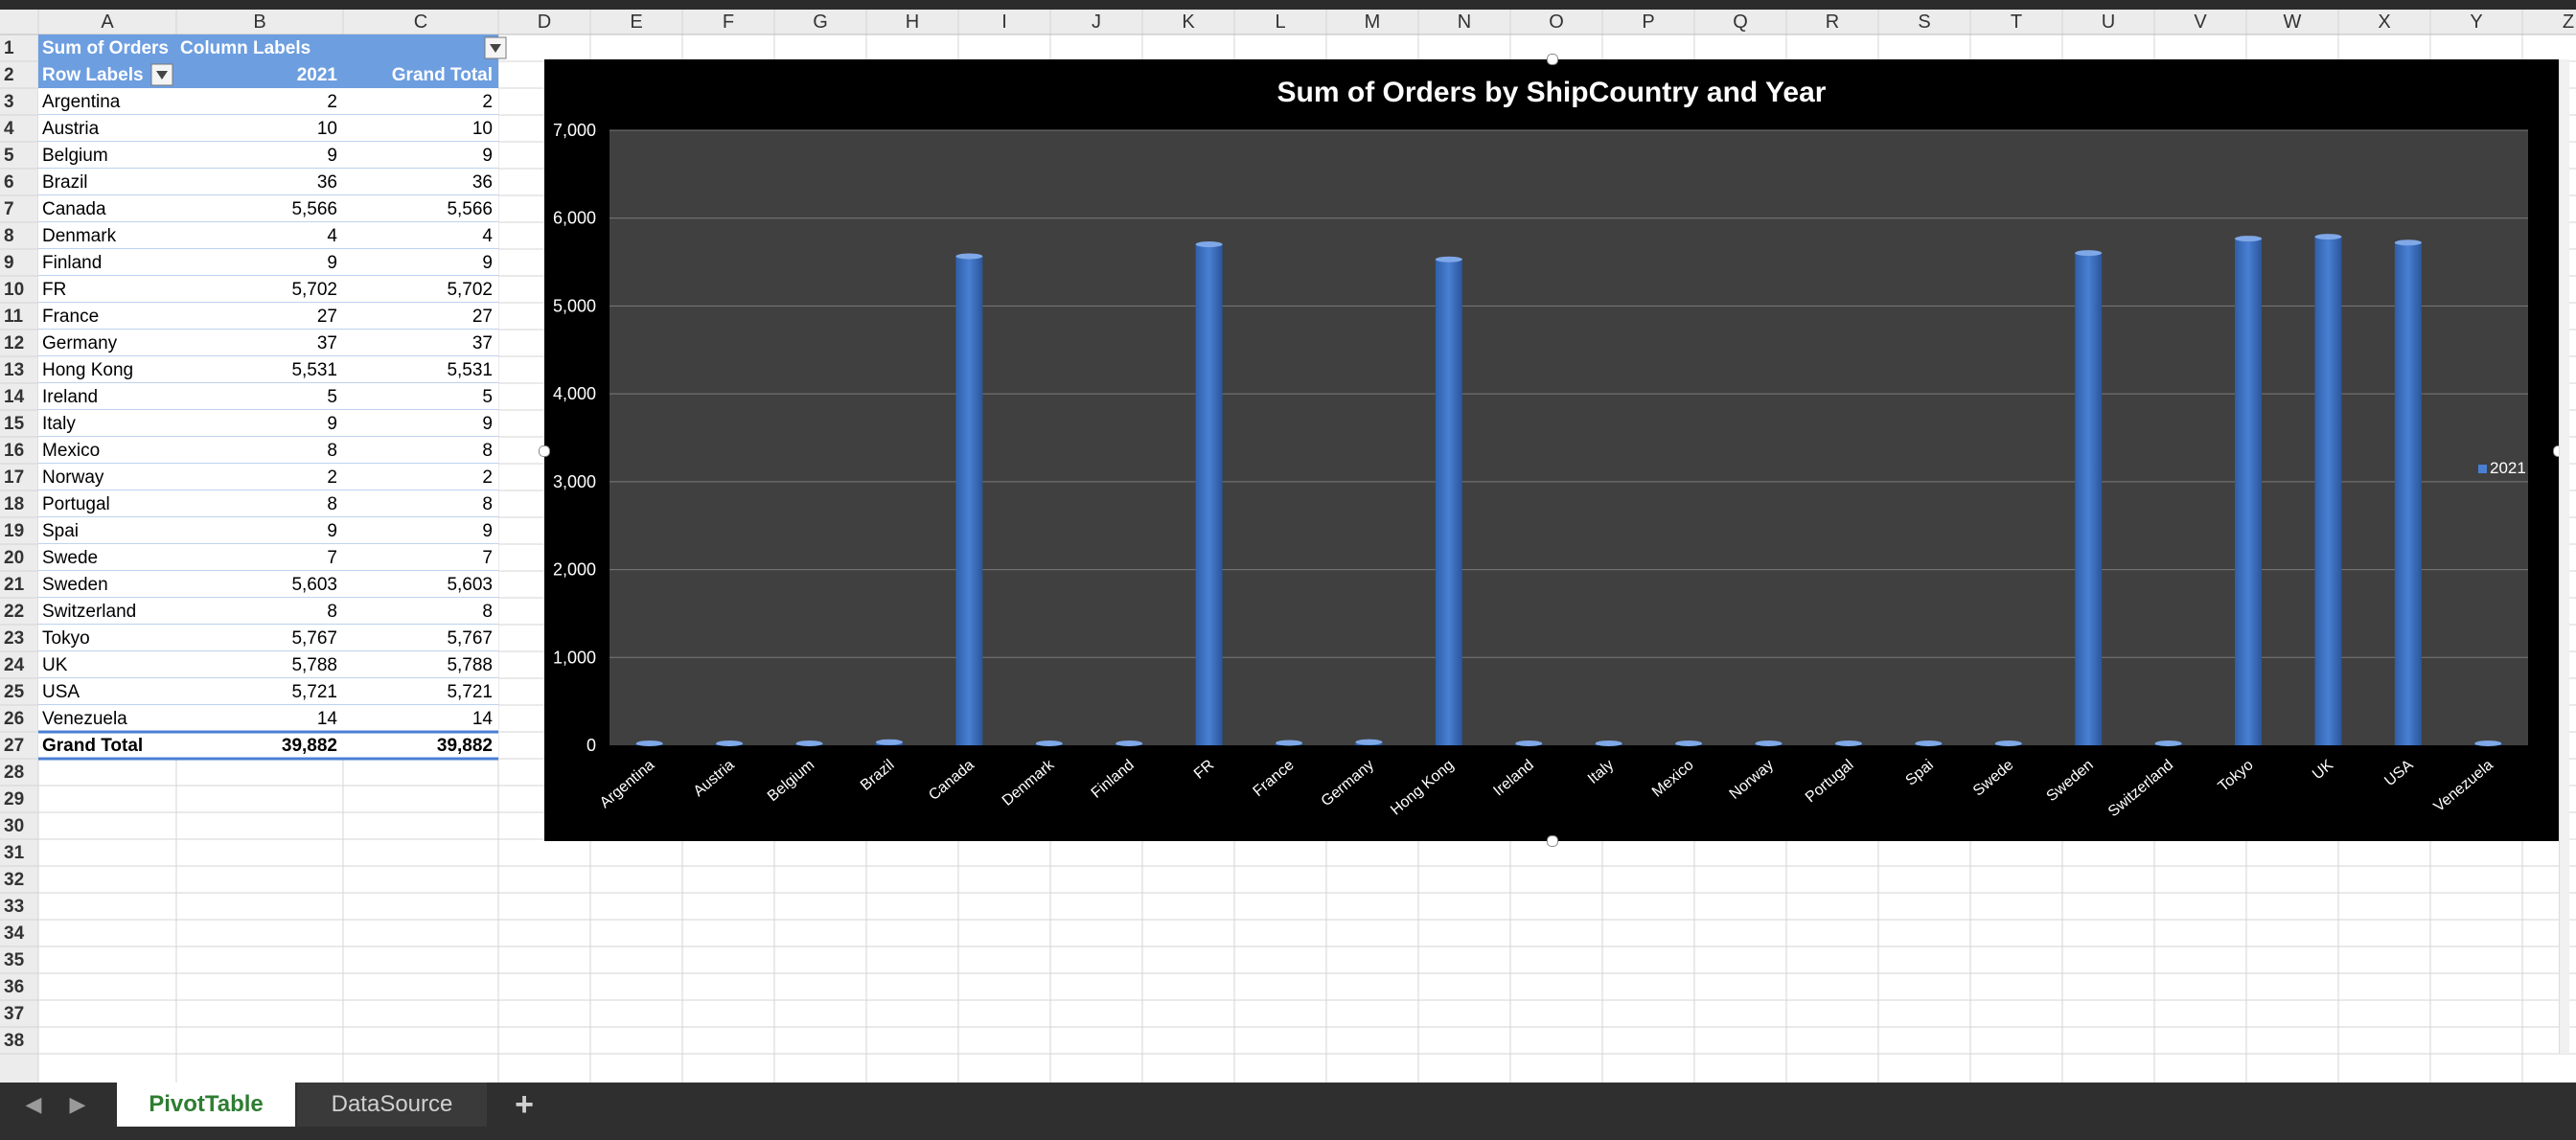  Describe the element at coordinates (2293, 22) in the screenshot. I see `column-header: W` at that location.